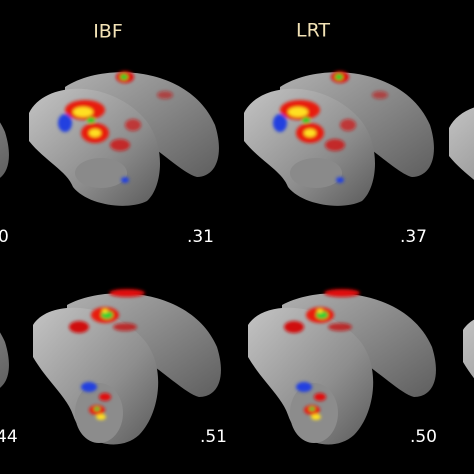 The height and width of the screenshot is (474, 474). I want to click on score-label: .37, so click(413, 237).